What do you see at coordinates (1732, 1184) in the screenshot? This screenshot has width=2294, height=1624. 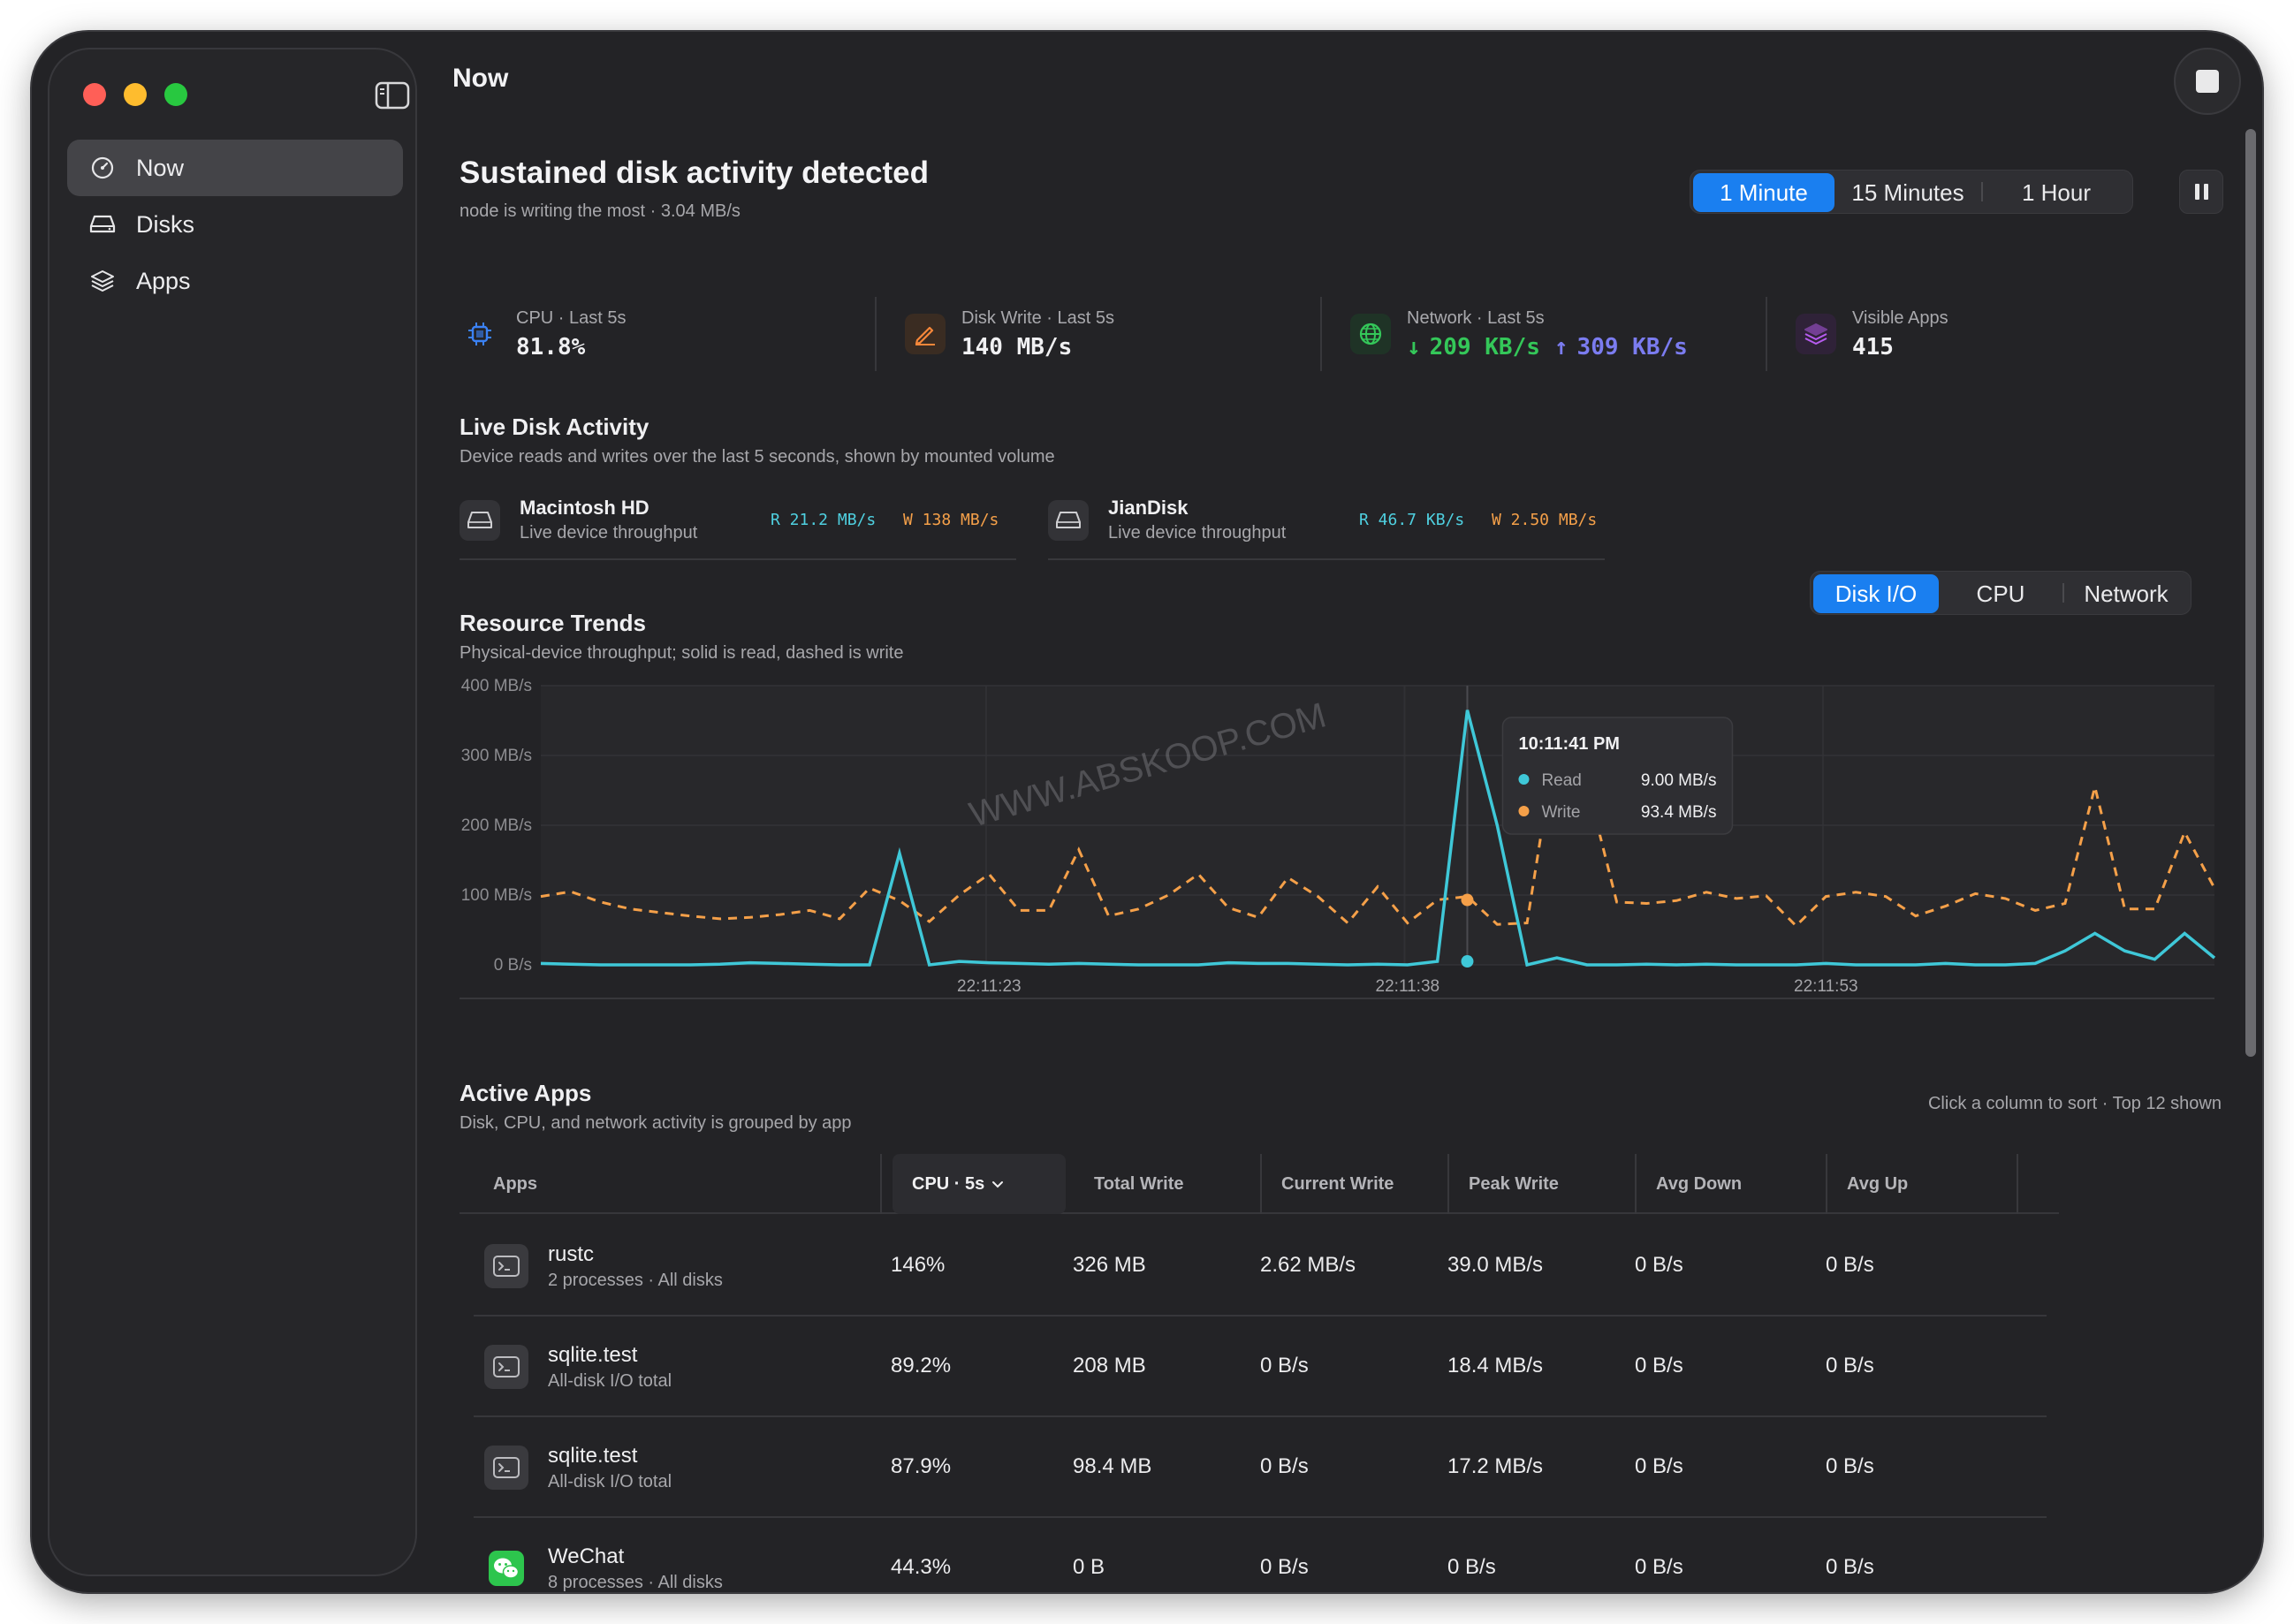 I see `column-header-avg-down: Avg Down` at bounding box center [1732, 1184].